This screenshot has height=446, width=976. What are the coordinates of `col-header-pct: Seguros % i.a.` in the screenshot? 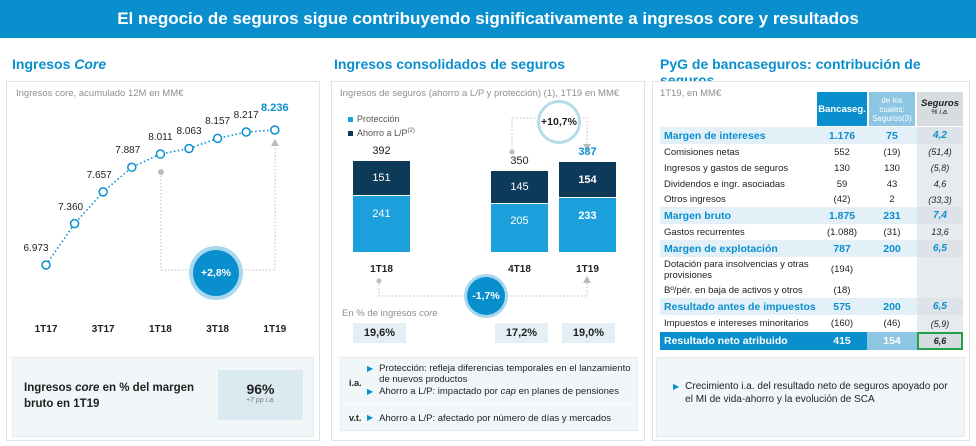 It's located at (940, 109).